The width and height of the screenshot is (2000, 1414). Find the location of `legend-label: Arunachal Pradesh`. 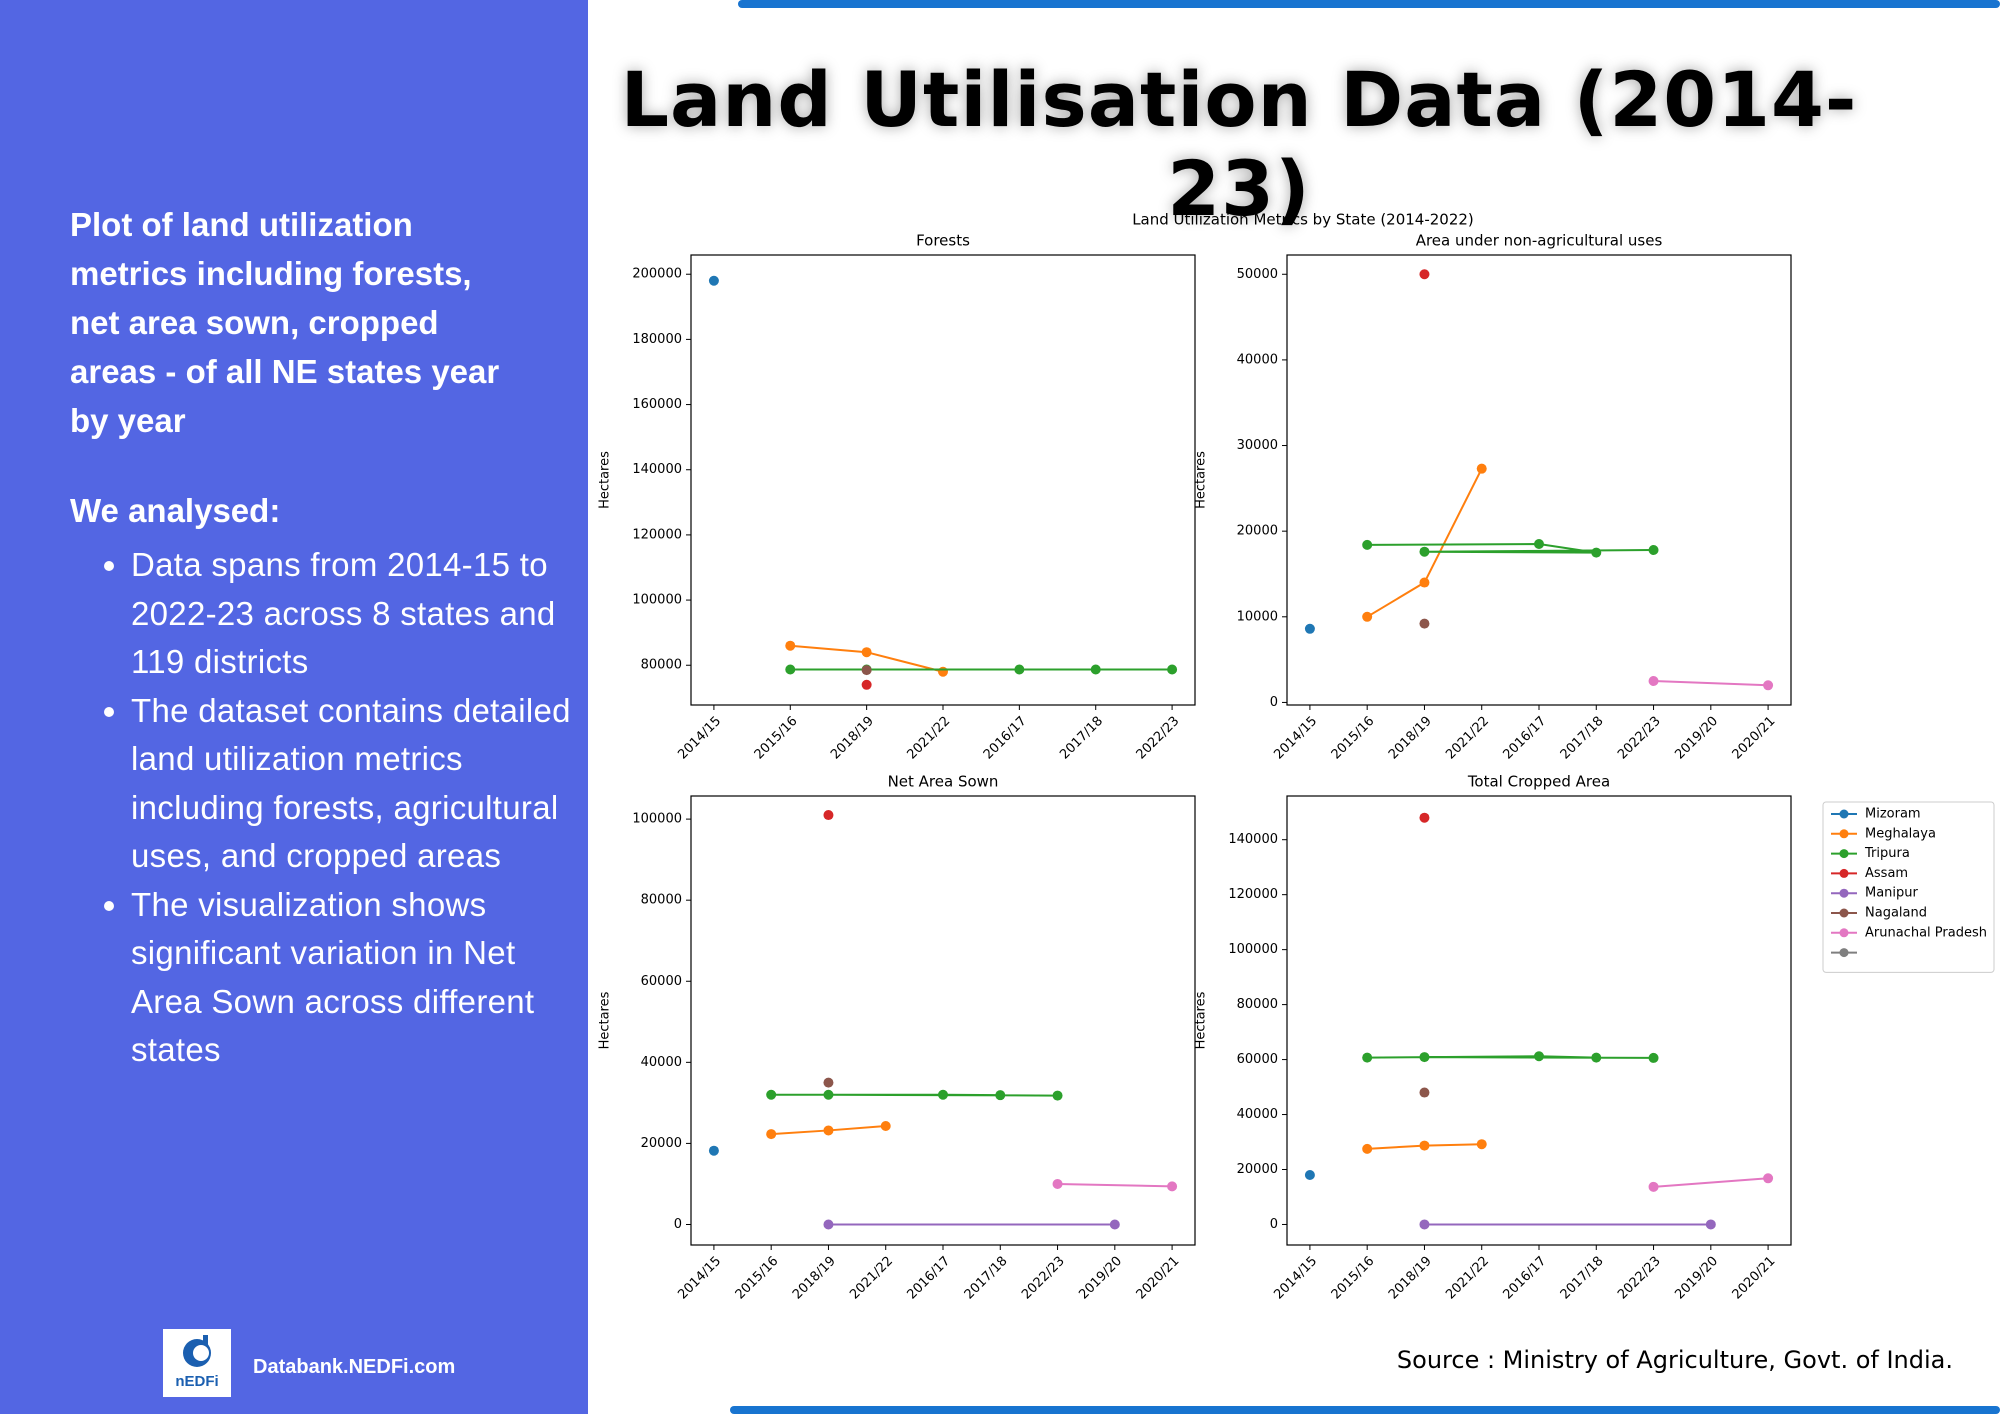

legend-label: Arunachal Pradesh is located at coordinates (1926, 932).